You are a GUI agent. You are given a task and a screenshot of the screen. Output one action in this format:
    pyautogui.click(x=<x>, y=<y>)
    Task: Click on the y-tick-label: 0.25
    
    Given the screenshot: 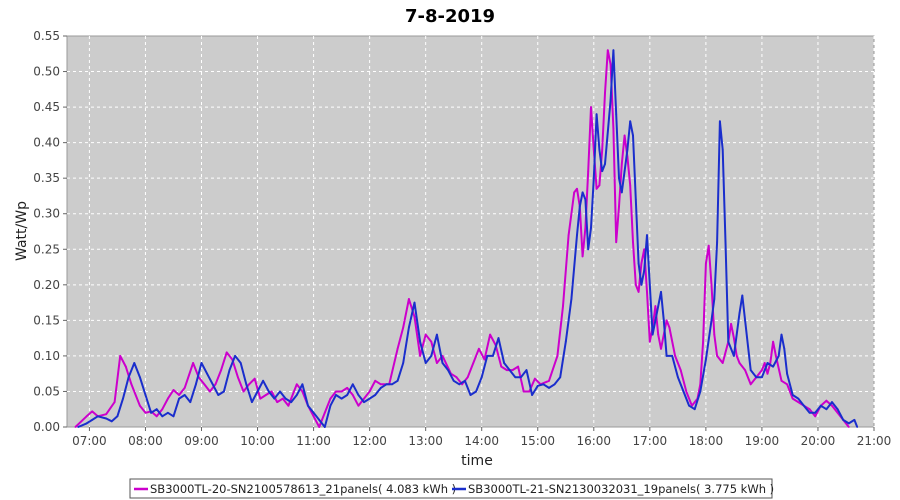 What is the action you would take?
    pyautogui.click(x=46, y=249)
    